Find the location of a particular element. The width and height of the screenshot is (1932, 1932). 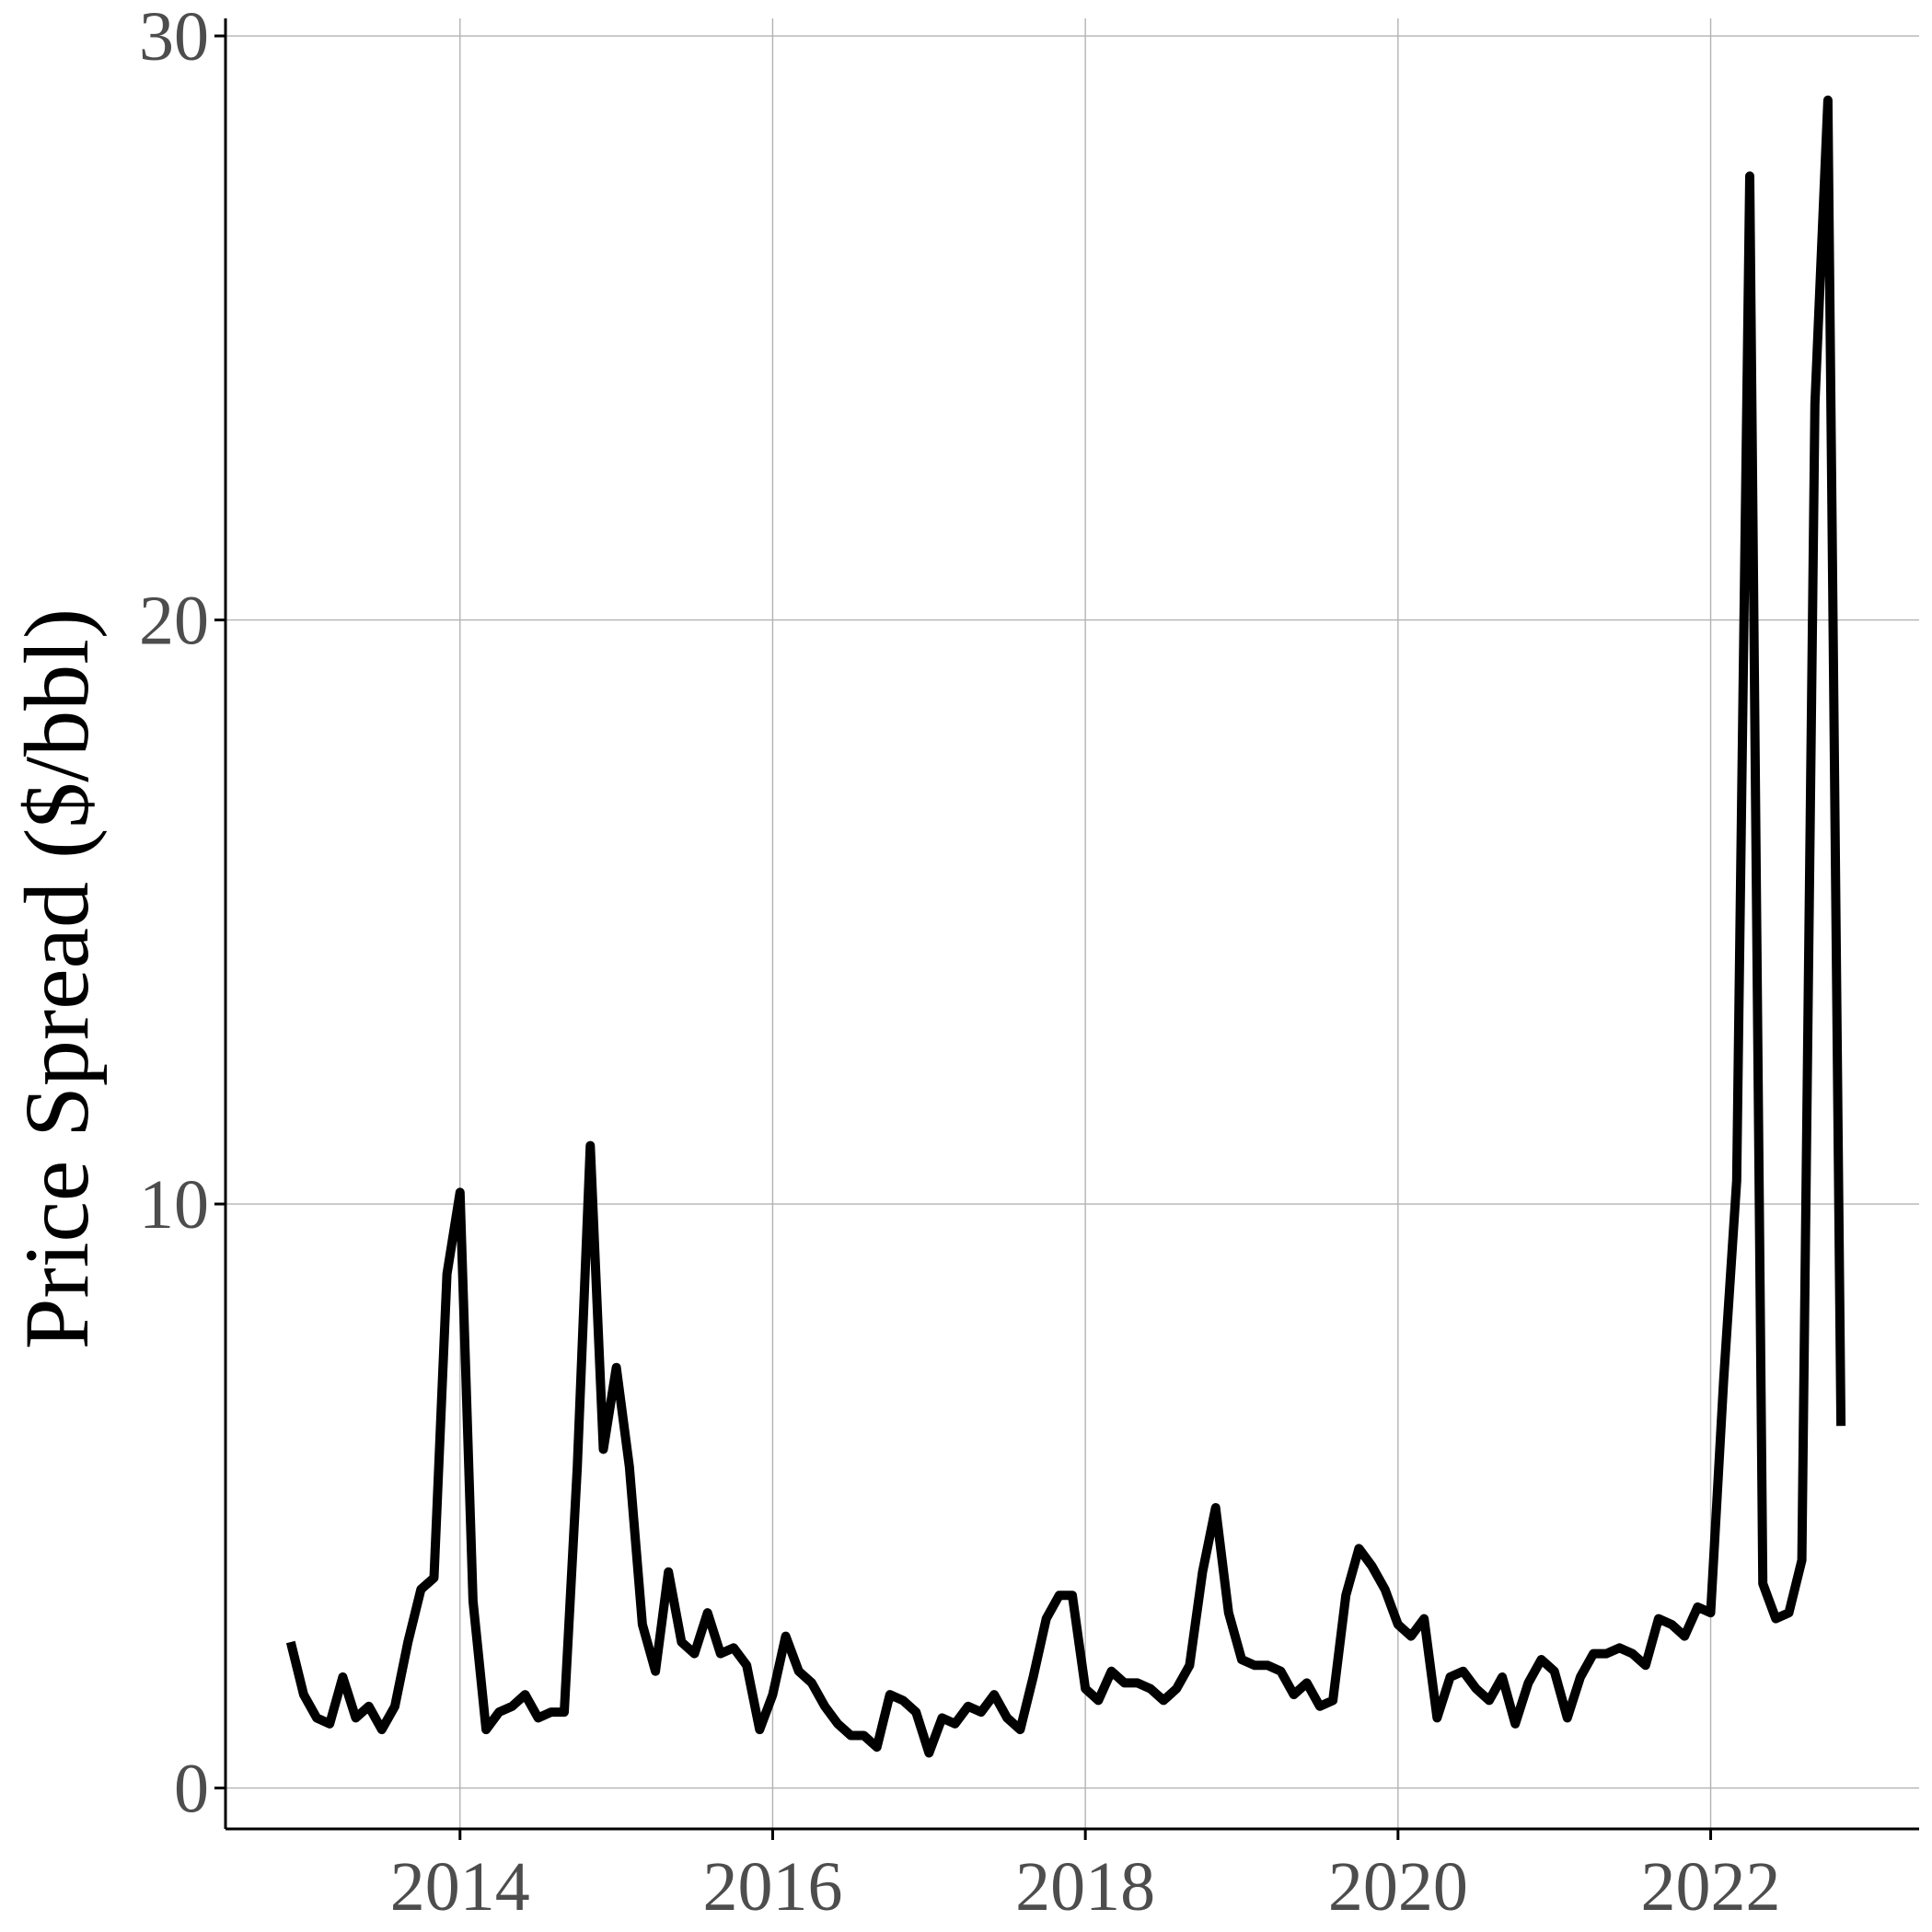

x-tick-label-2014: 2014 is located at coordinates (460, 1887).